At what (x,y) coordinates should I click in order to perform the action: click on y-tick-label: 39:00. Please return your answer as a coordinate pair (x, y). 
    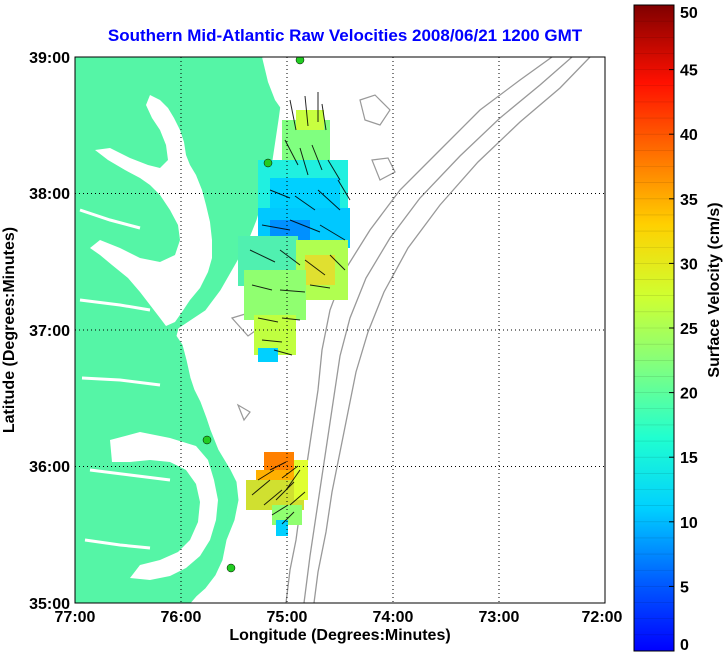
    Looking at the image, I should click on (49, 58).